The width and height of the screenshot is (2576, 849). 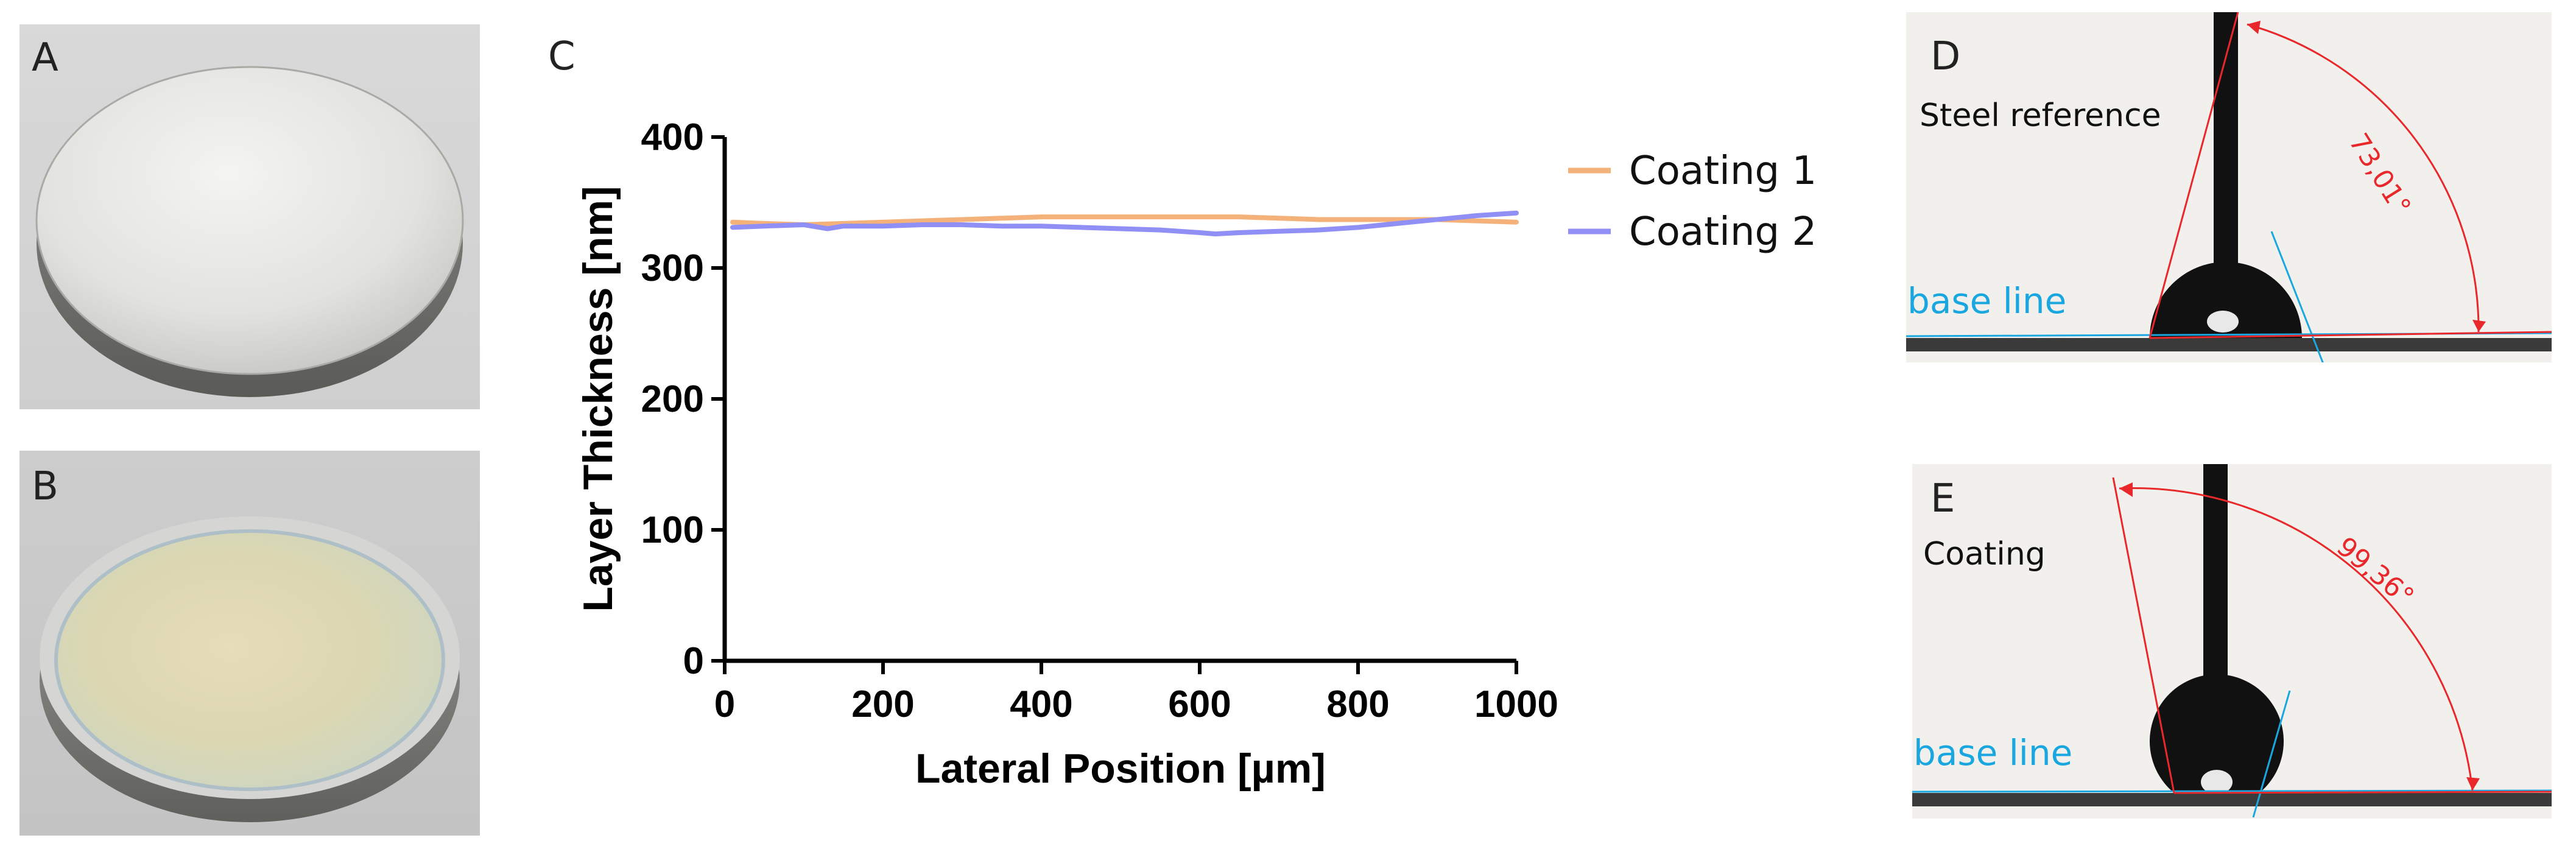 I want to click on panel-label-e: E, so click(x=1942, y=498).